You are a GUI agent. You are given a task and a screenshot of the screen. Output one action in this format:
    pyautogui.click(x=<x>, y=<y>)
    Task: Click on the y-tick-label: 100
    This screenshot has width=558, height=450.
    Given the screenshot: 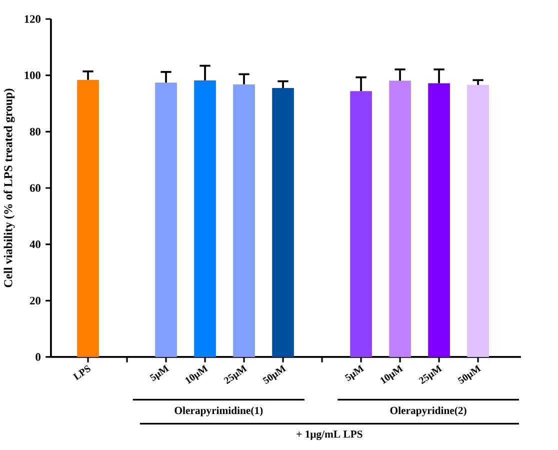 What is the action you would take?
    pyautogui.click(x=32, y=76)
    